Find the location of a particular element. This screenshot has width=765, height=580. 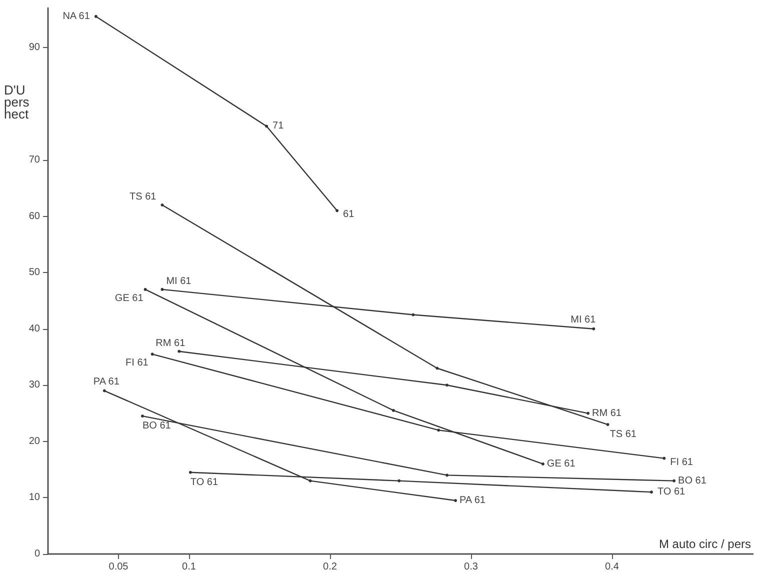

x-tick-label: 0.05 is located at coordinates (118, 567).